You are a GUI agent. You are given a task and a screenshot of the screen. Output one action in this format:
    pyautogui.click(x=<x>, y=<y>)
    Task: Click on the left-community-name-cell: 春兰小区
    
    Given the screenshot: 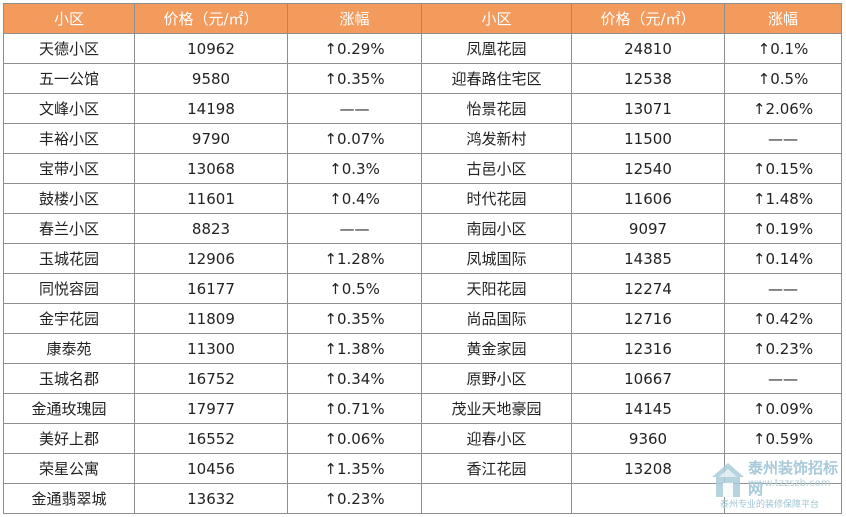 What is the action you would take?
    pyautogui.click(x=69, y=228)
    